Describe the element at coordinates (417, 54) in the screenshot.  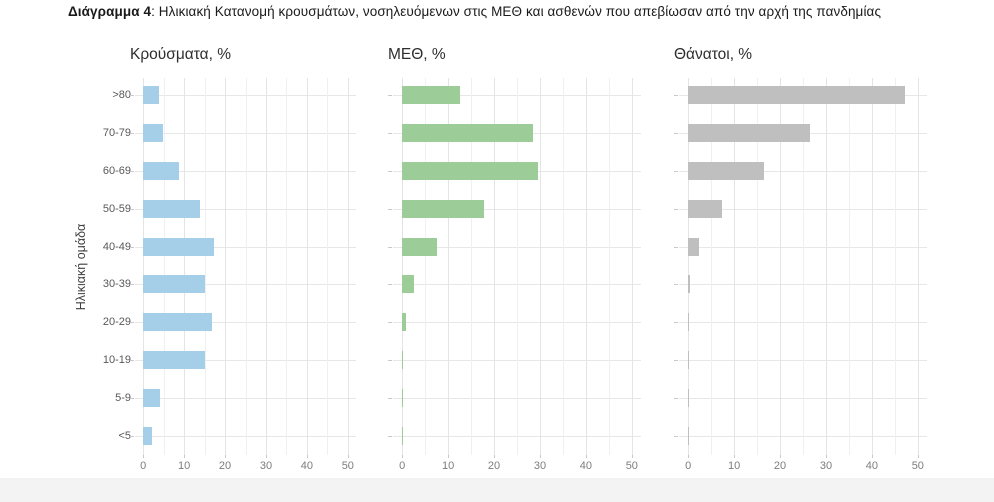
I see `panel-title-icu: ΜΕΘ, %` at that location.